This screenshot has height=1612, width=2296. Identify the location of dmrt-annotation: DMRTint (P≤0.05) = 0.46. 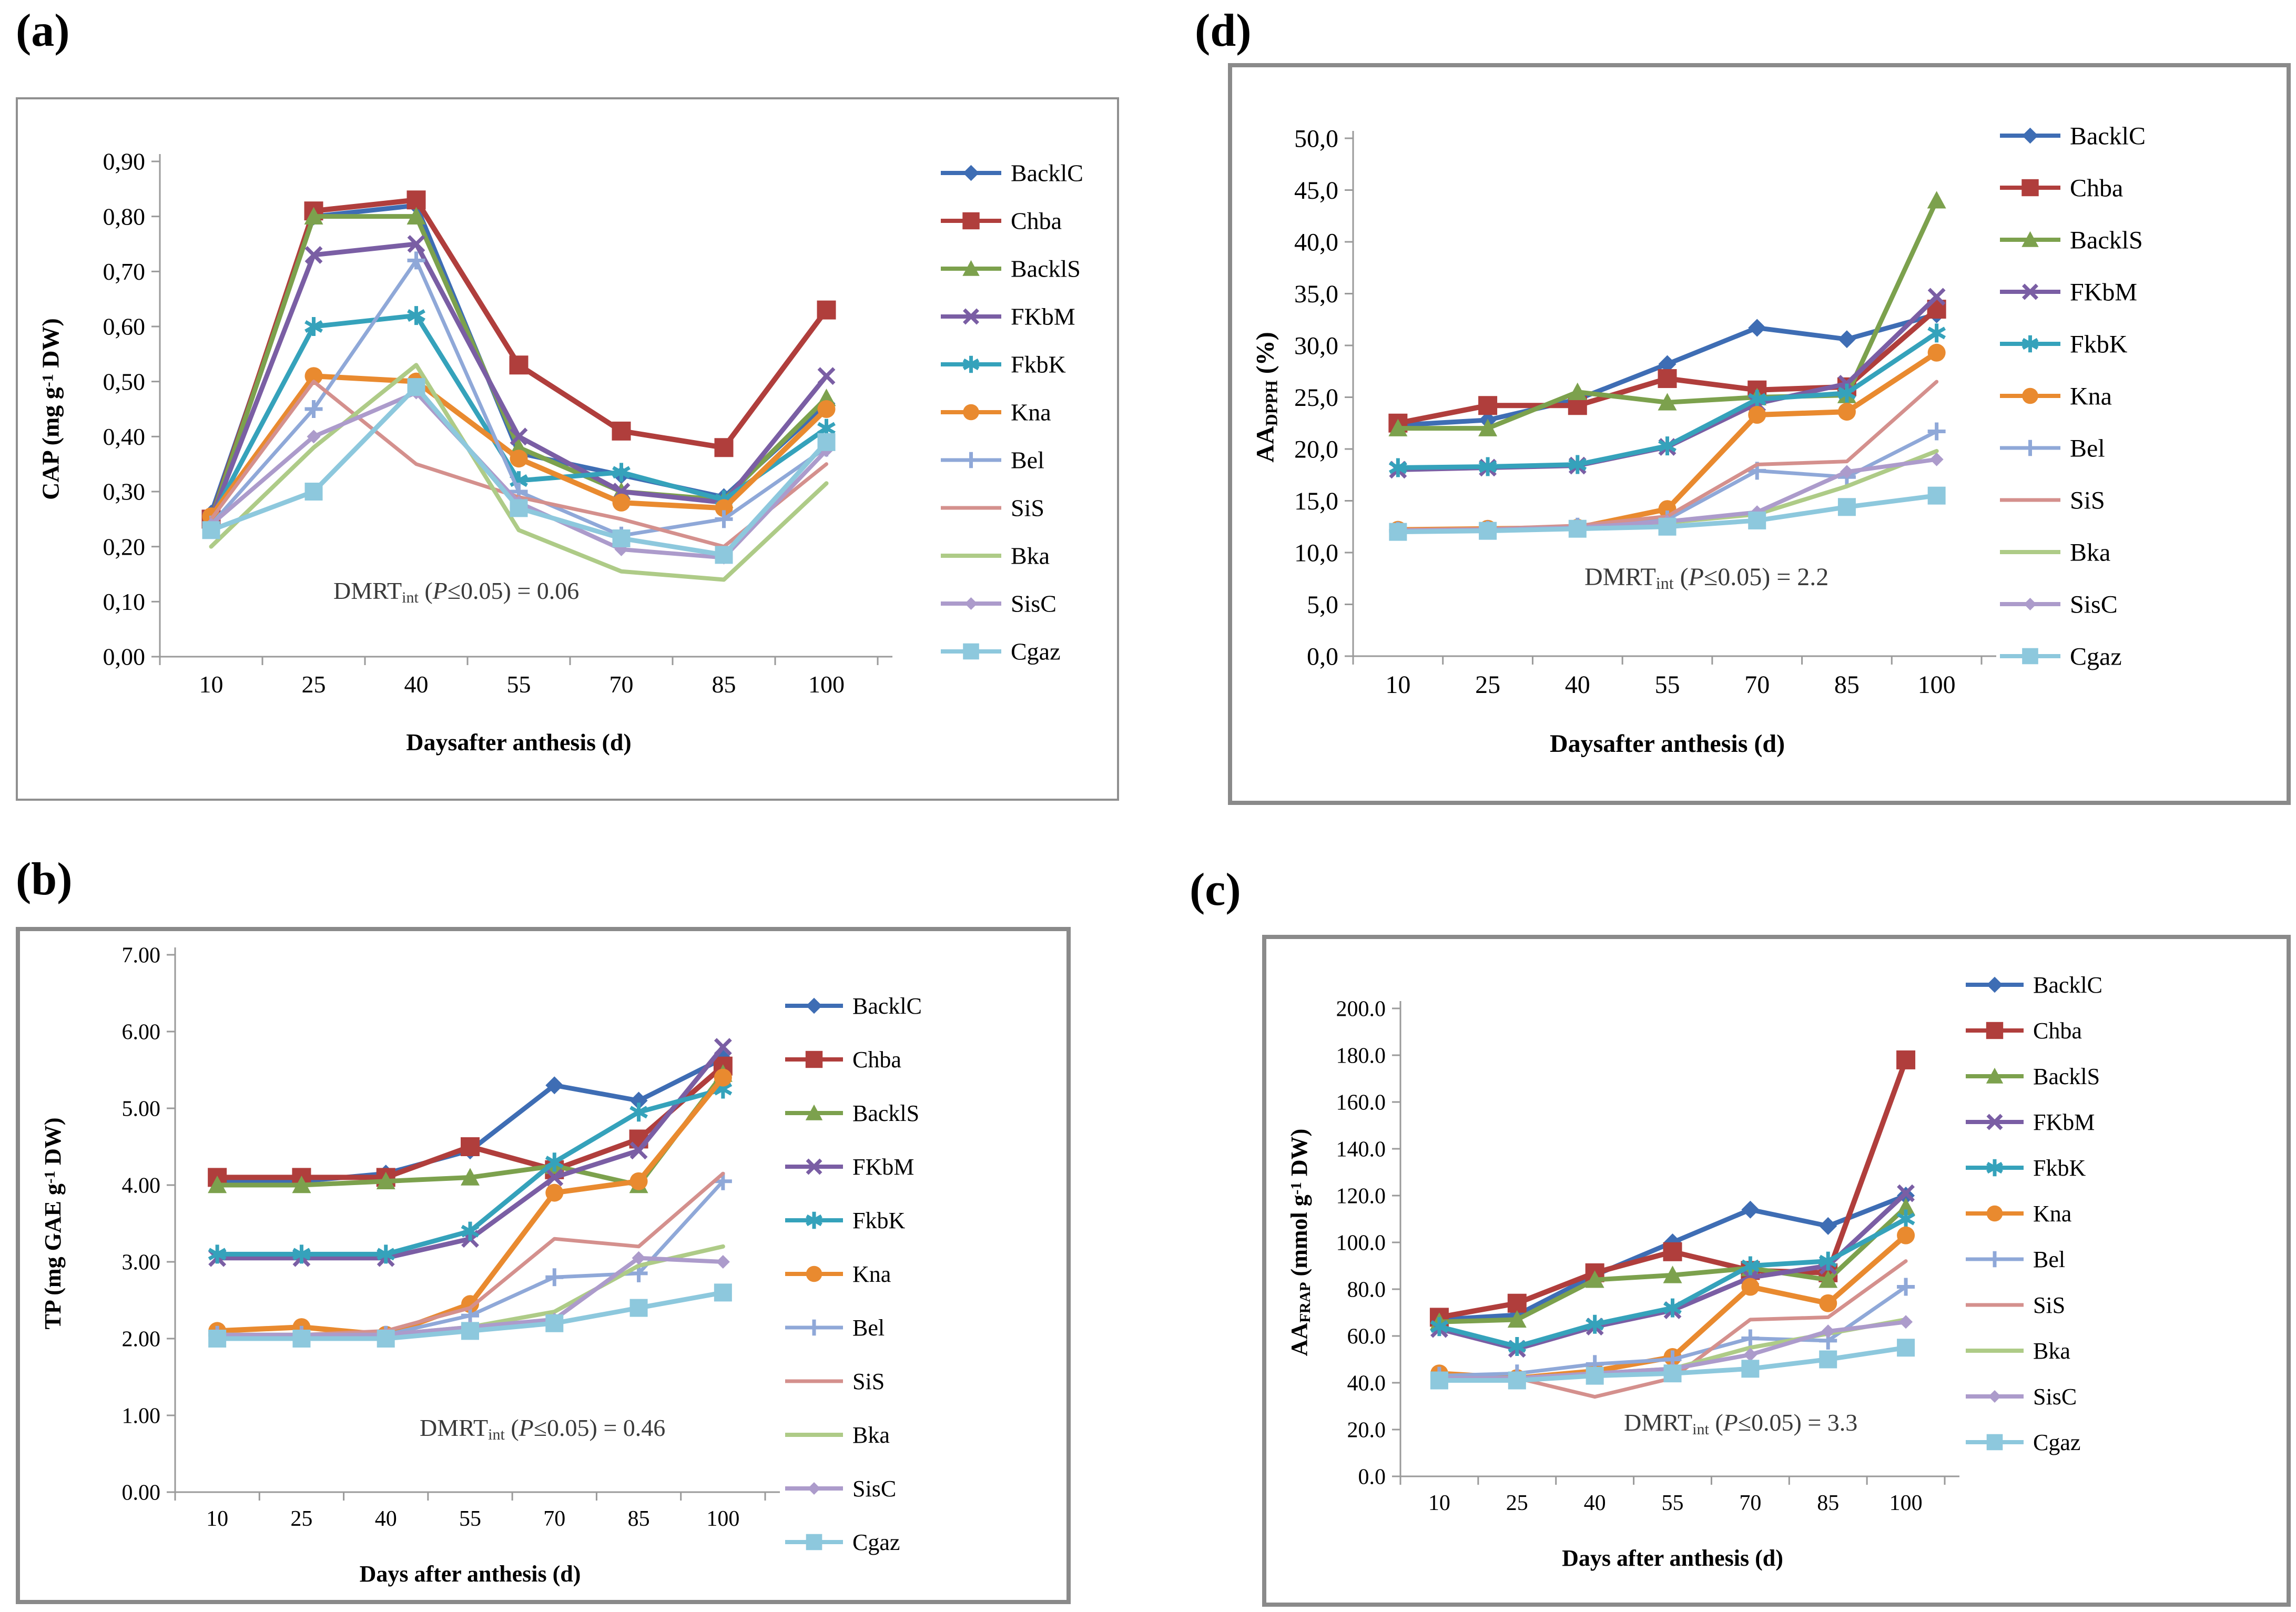
(542, 1428).